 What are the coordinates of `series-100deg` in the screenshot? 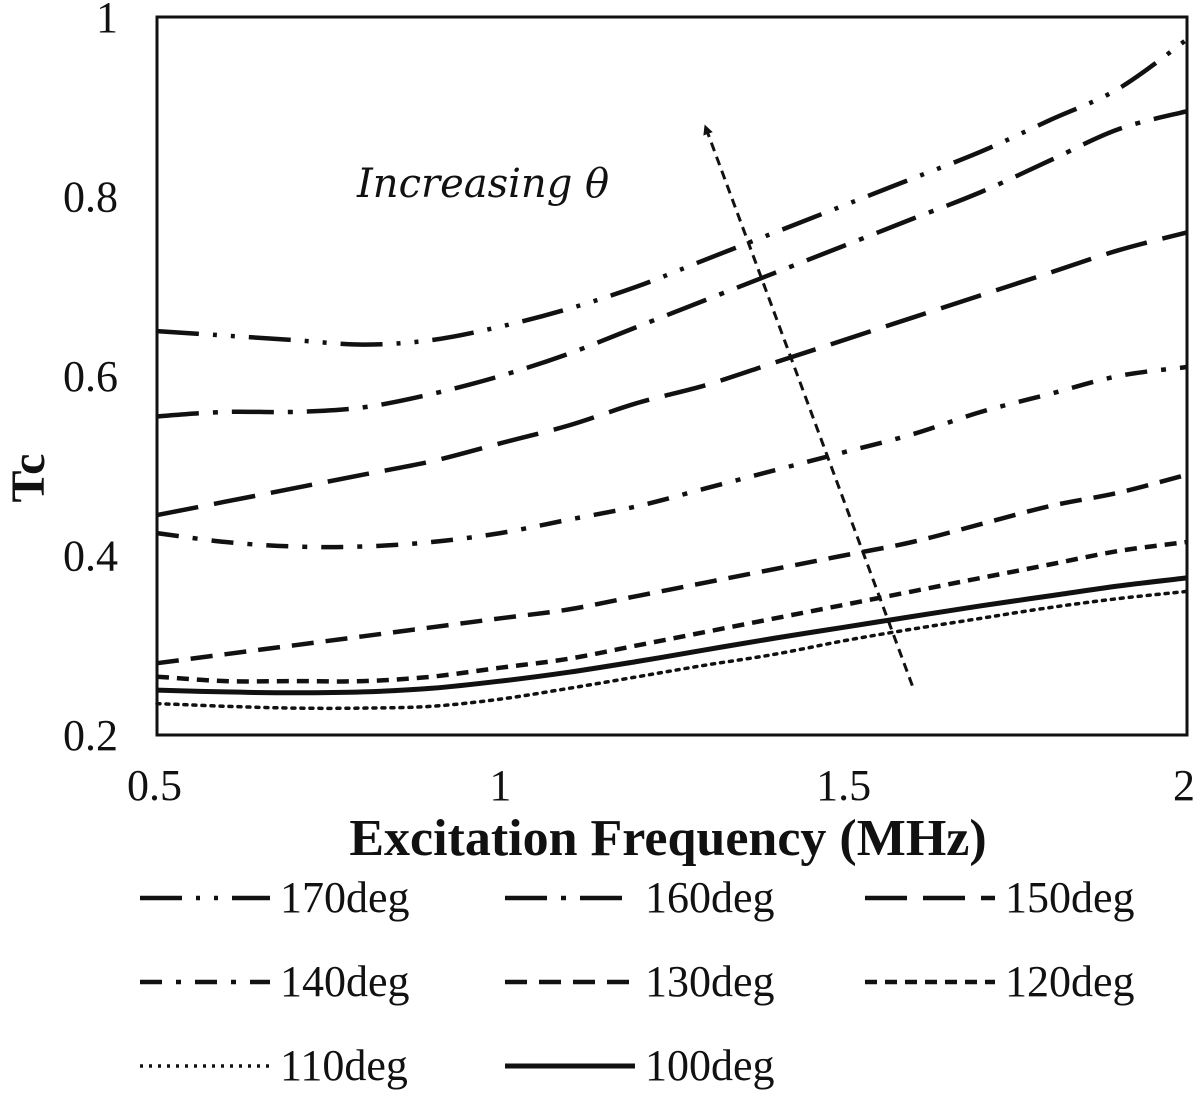 It's located at (672, 635).